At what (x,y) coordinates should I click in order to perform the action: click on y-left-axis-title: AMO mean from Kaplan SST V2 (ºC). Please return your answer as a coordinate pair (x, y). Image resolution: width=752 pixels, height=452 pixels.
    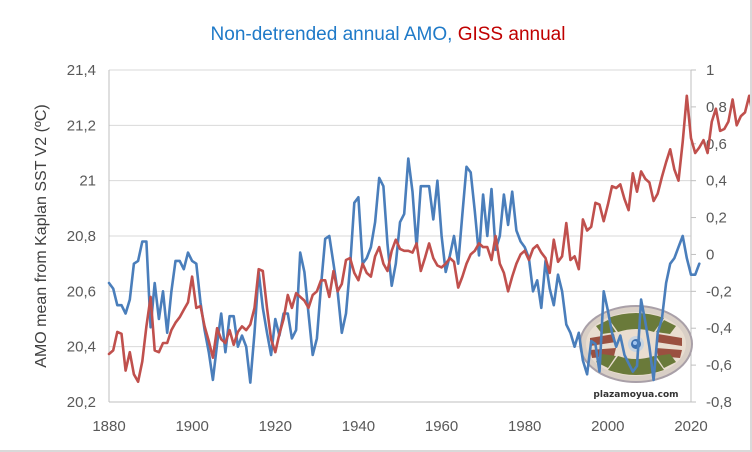
    Looking at the image, I should click on (41, 235).